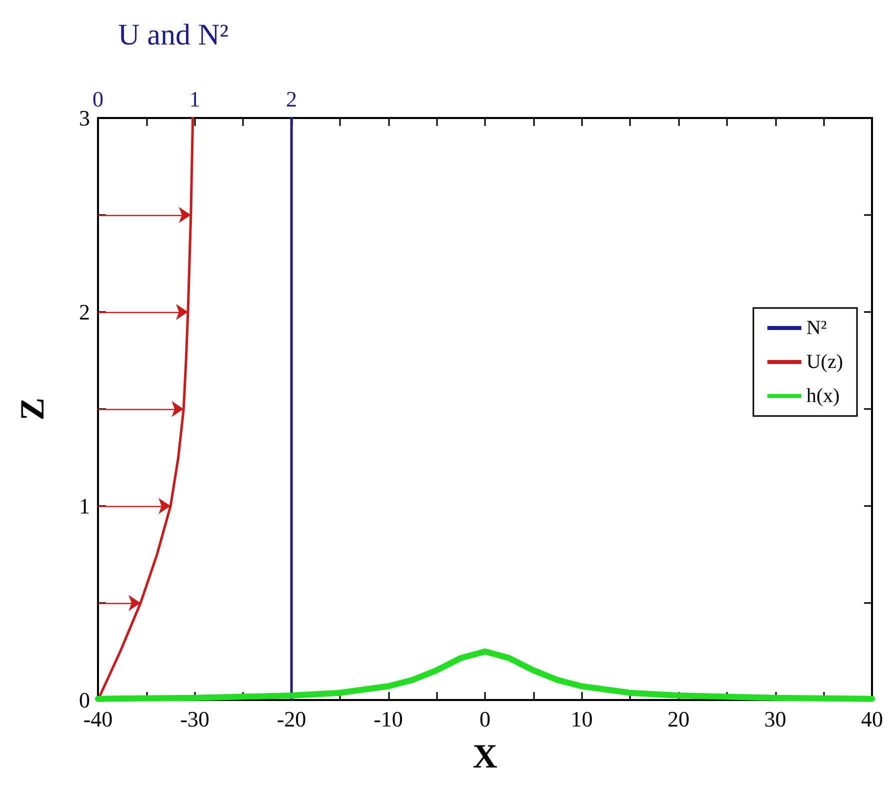  I want to click on legend-label: h(x), so click(823, 396).